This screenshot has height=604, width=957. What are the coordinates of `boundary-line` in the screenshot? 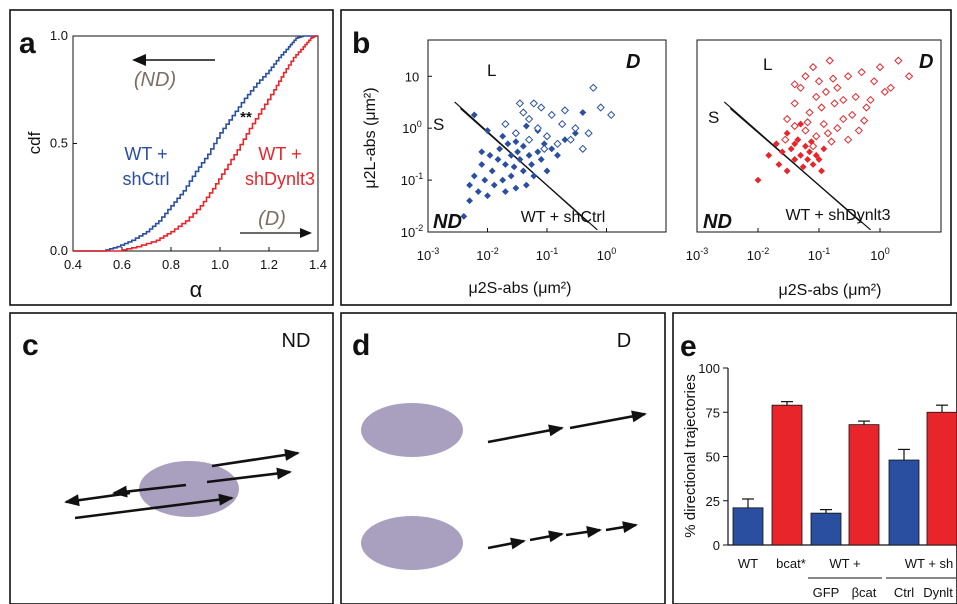 It's located at (800, 169).